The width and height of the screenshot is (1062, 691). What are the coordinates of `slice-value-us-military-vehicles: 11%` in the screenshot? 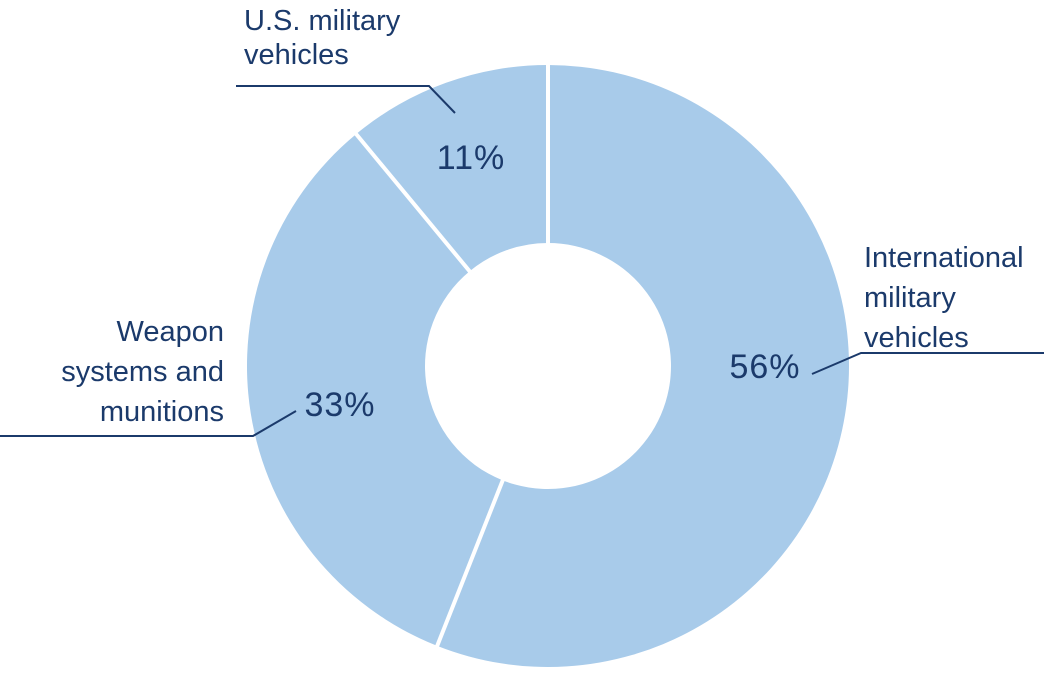 It's located at (471, 158).